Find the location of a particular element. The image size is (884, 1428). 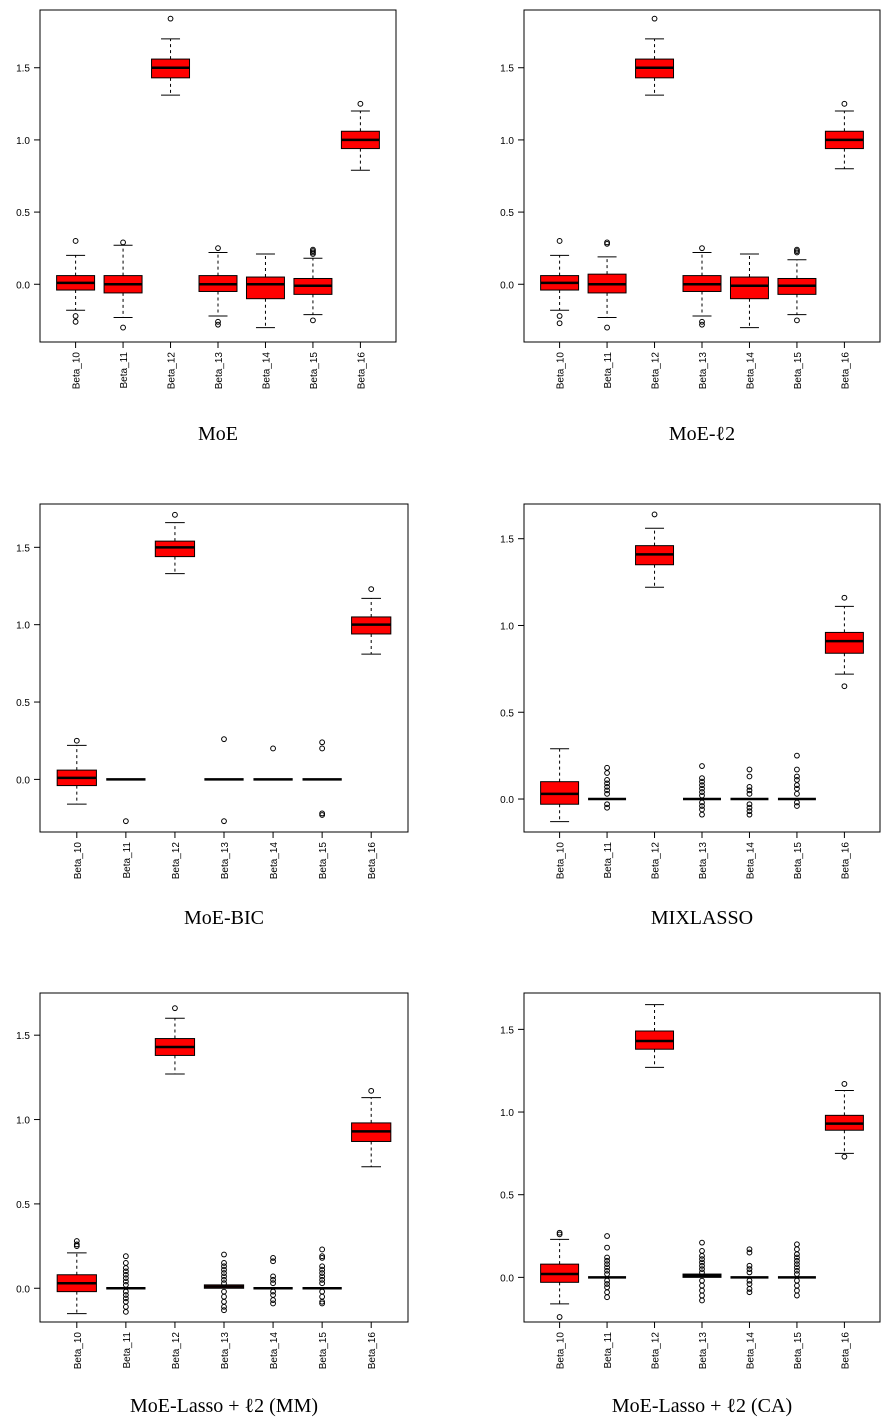

x-tick-label: Beta_10 is located at coordinates (77, 371).